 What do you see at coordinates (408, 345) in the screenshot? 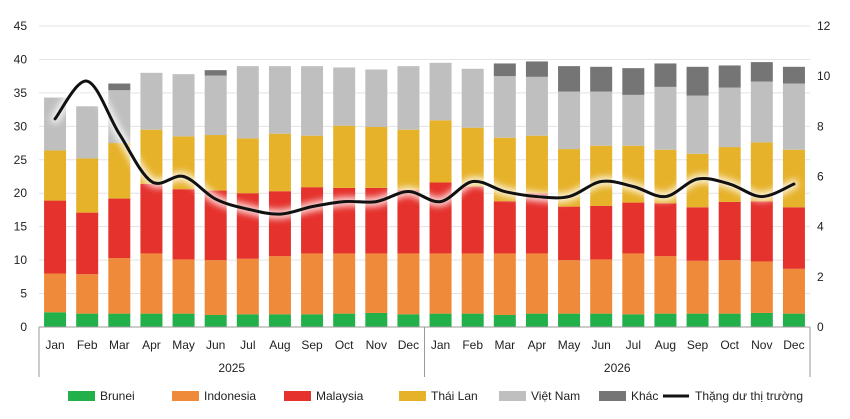
I see `x-tick-label: Dec` at bounding box center [408, 345].